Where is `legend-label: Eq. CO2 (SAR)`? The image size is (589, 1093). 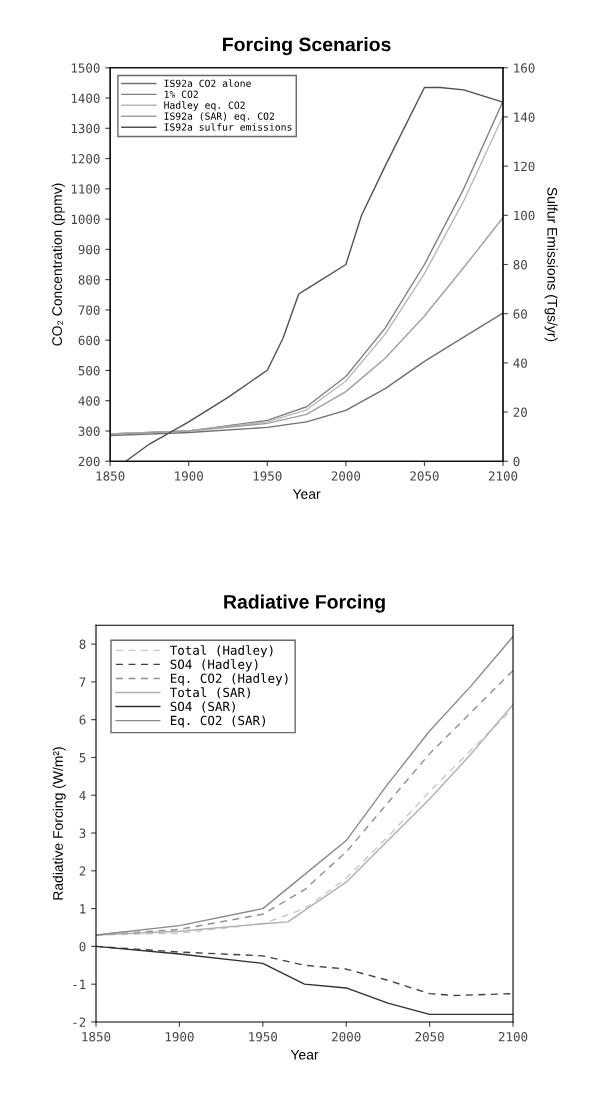 legend-label: Eq. CO2 (SAR) is located at coordinates (217, 721).